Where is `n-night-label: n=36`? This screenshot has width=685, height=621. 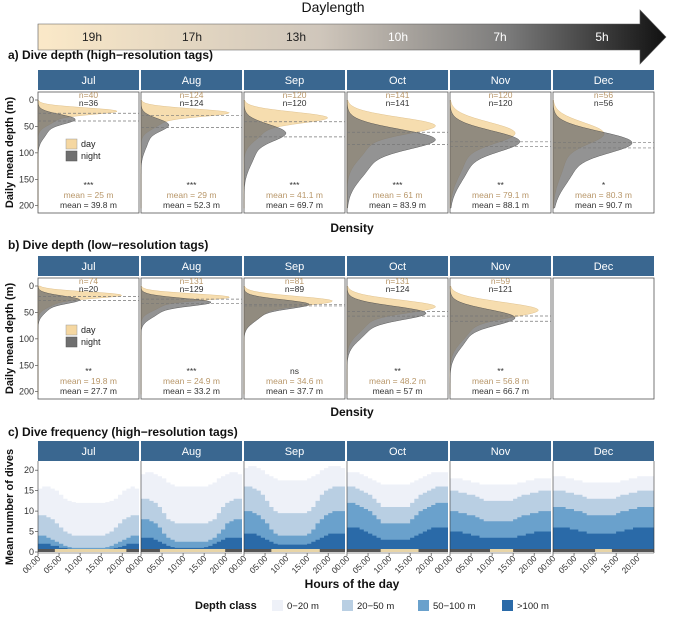 n-night-label: n=36 is located at coordinates (88, 103).